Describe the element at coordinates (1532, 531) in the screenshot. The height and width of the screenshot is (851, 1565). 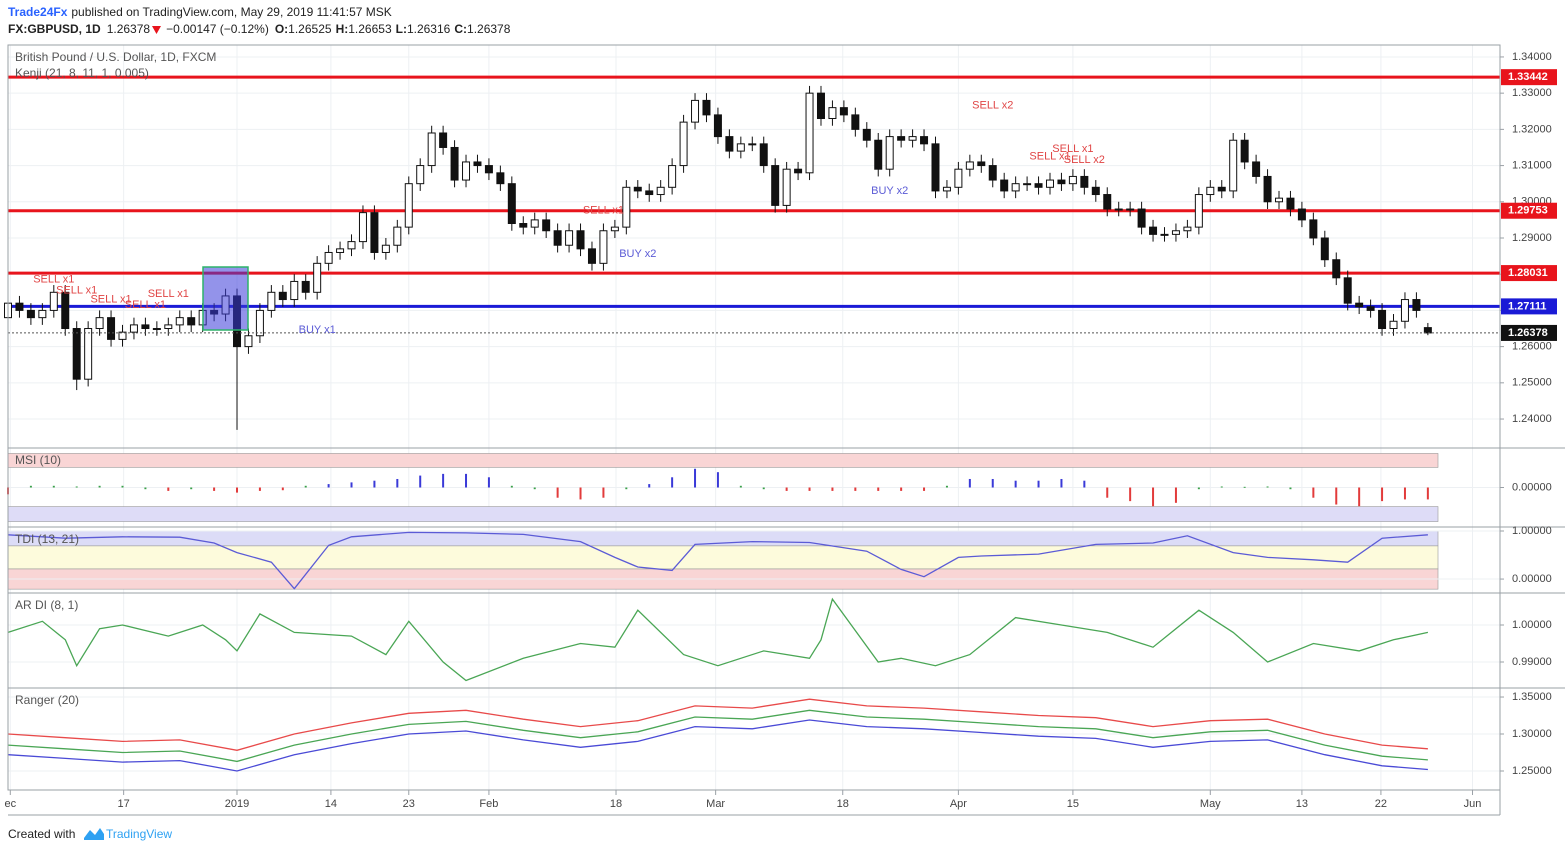
I see `y-tick-label: 1.00000` at that location.